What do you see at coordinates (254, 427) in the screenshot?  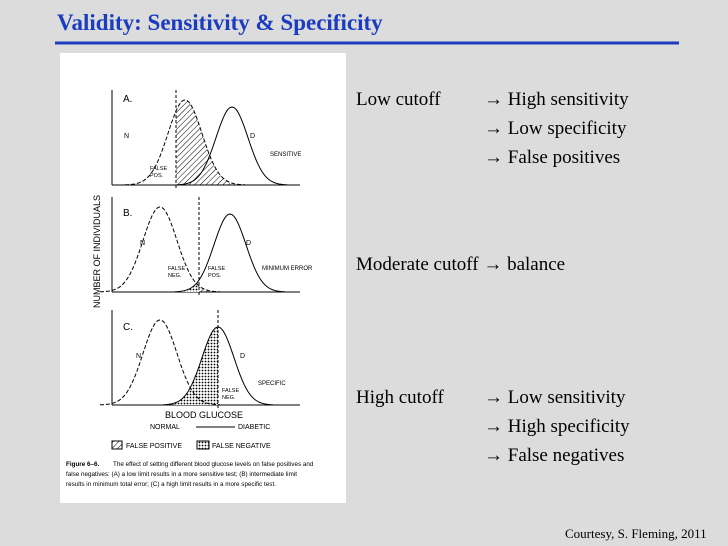 I see `diabetic-label: DIABETIC` at bounding box center [254, 427].